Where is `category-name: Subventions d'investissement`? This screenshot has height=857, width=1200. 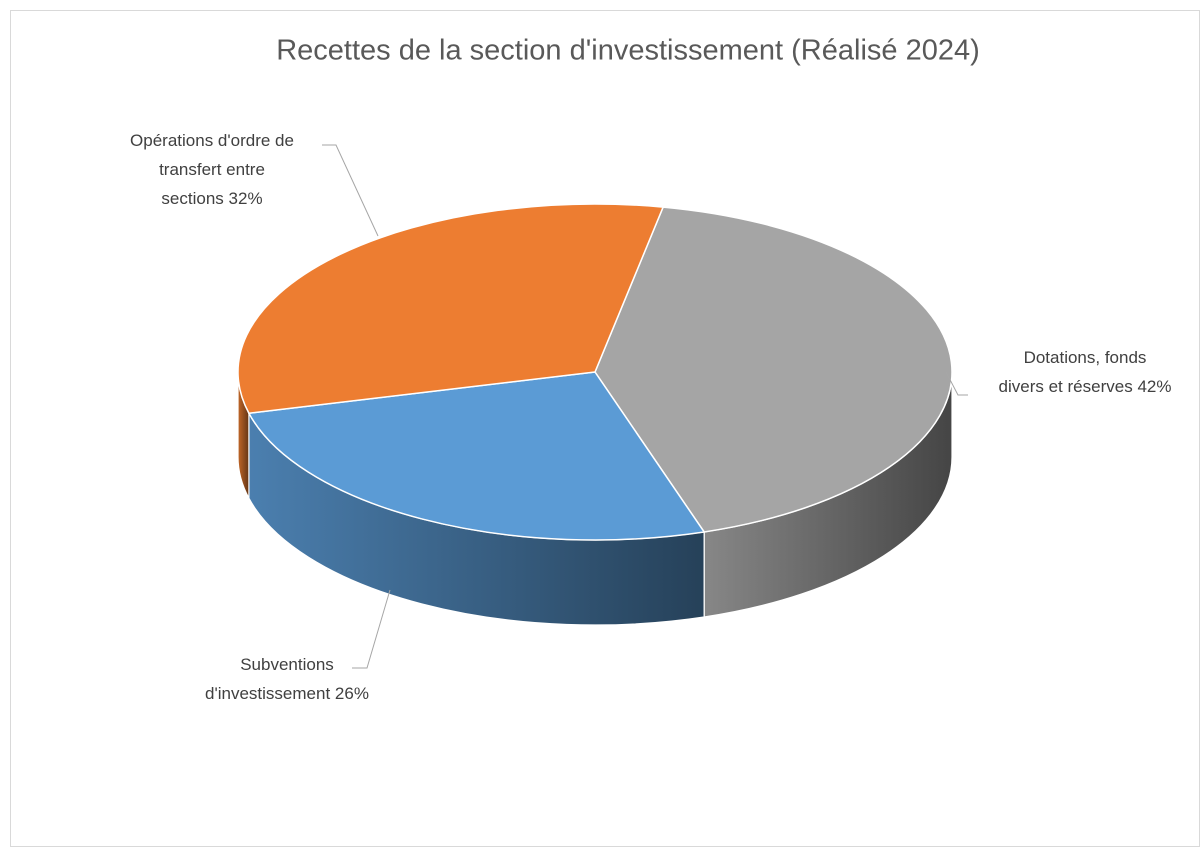 category-name: Subventions d'investissement is located at coordinates (269, 679).